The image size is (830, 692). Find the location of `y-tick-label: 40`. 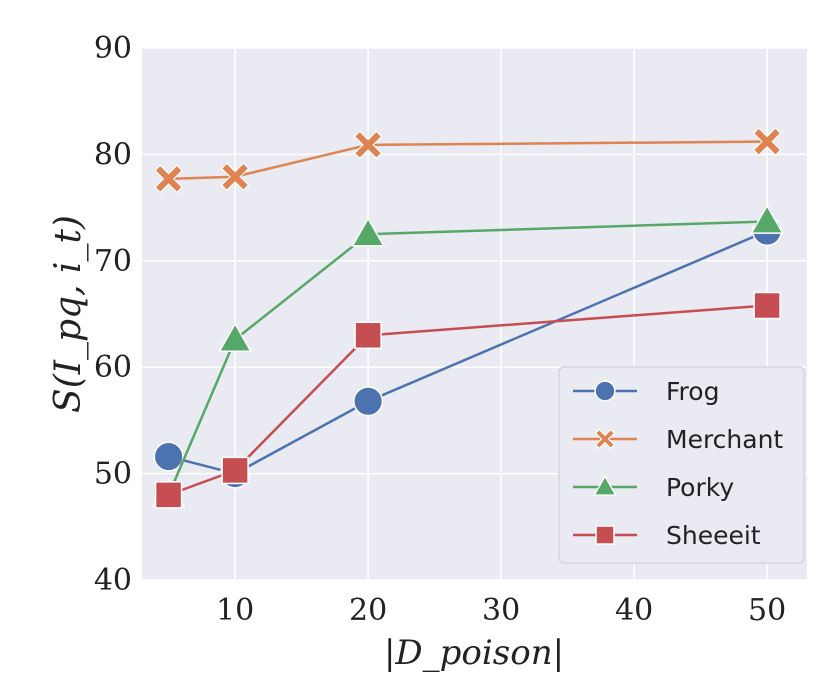

y-tick-label: 40 is located at coordinates (113, 580).